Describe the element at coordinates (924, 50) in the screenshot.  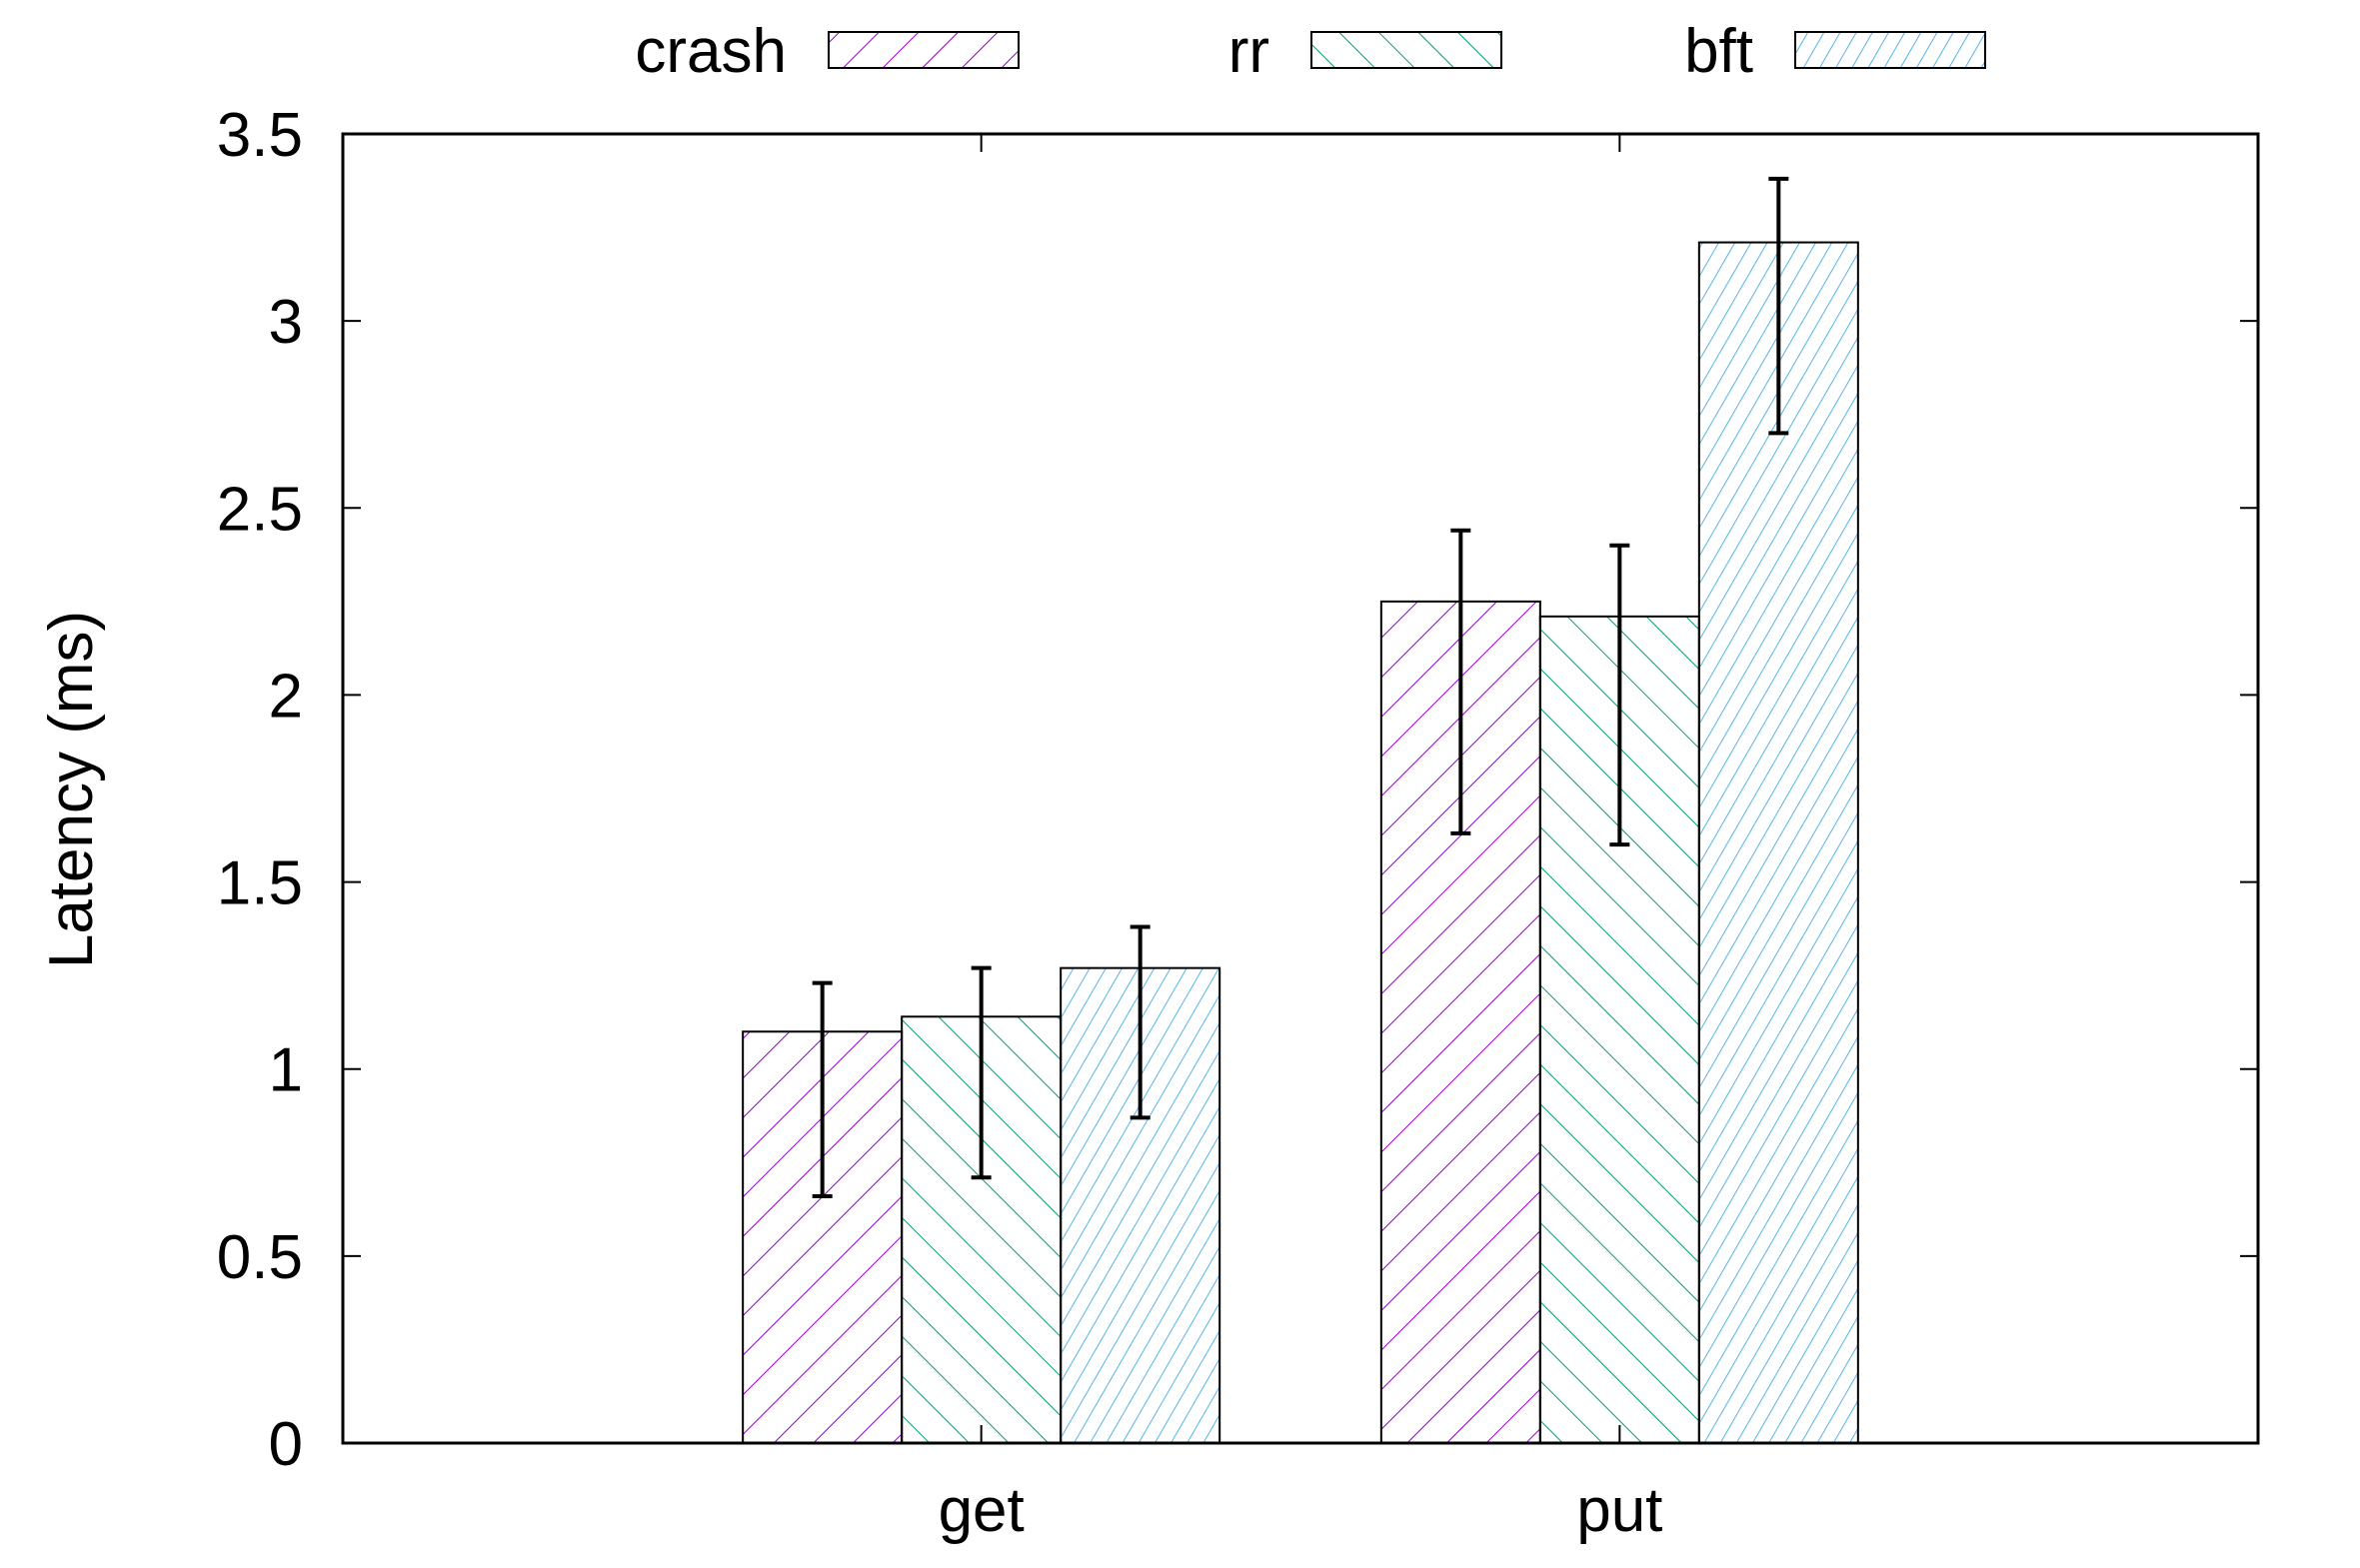
I see `legend-swatch-crash` at that location.